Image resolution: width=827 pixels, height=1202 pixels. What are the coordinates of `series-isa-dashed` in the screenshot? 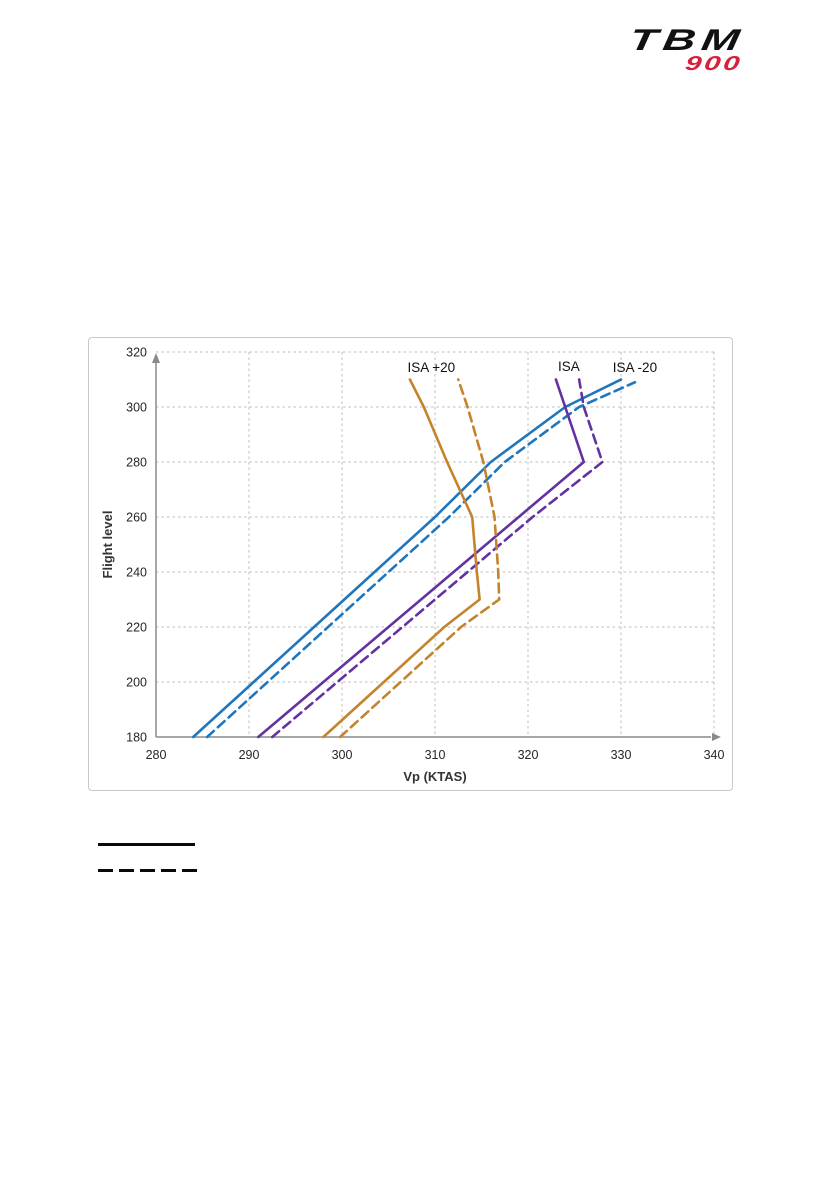 It's located at (437, 558).